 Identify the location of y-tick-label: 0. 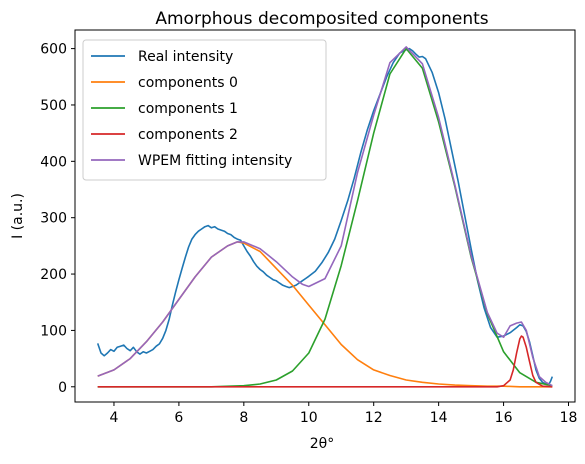
(62, 388).